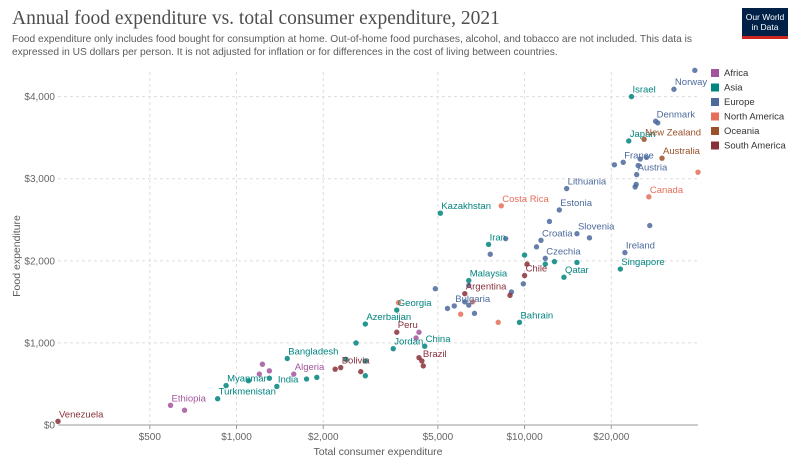 The image size is (800, 466). I want to click on x-tick-label: $10,000, so click(524, 437).